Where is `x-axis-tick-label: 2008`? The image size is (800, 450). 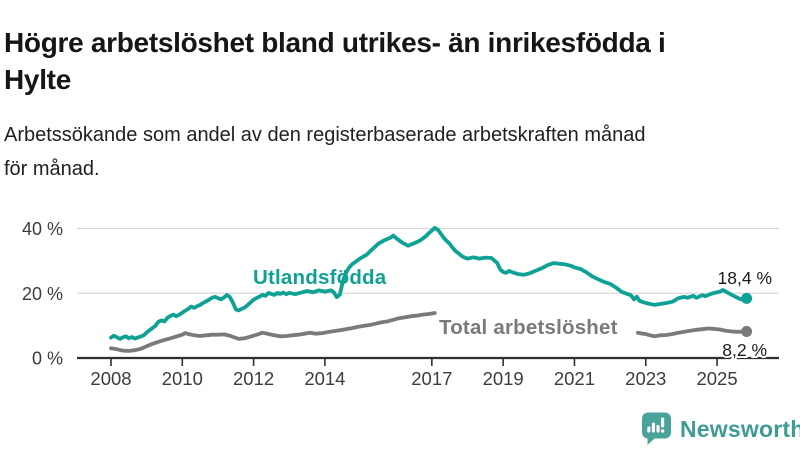 x-axis-tick-label: 2008 is located at coordinates (110, 378).